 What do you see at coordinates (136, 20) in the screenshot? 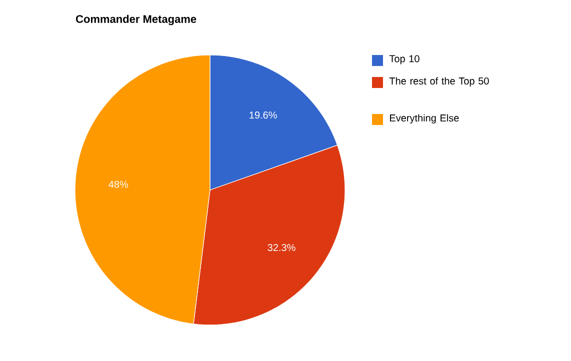
I see `chart-title: Commander Metagame` at bounding box center [136, 20].